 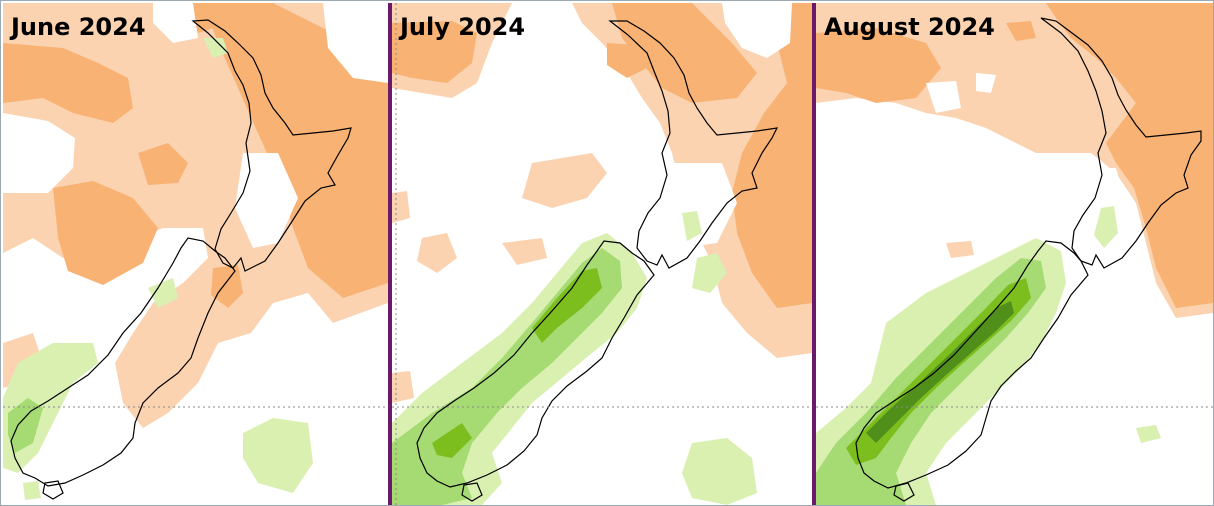 What do you see at coordinates (25, 425) in the screenshot?
I see `wet-anomaly-mid` at bounding box center [25, 425].